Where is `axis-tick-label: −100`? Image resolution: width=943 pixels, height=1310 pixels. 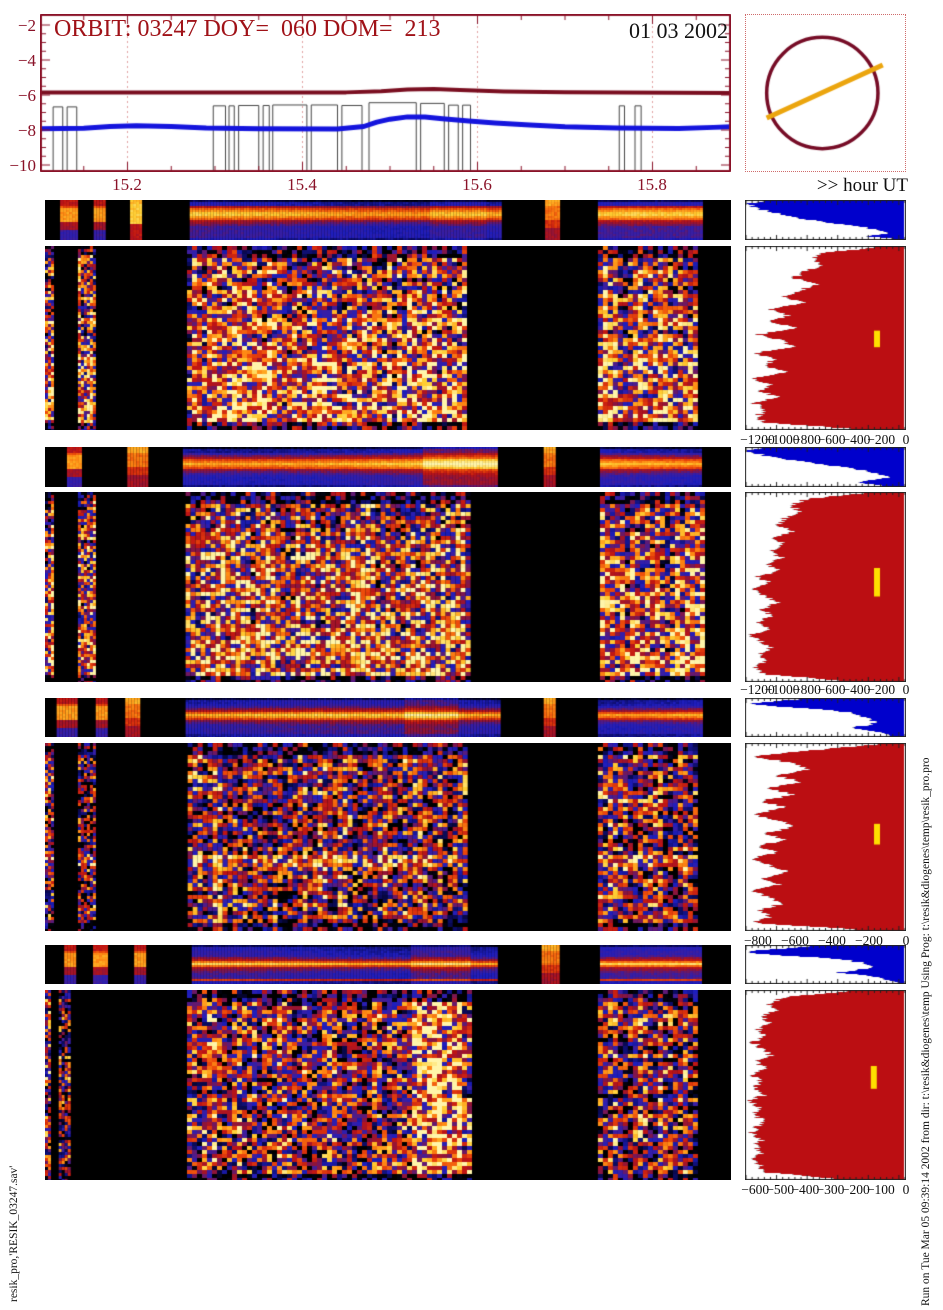 axis-tick-label: −100 is located at coordinates (880, 1189).